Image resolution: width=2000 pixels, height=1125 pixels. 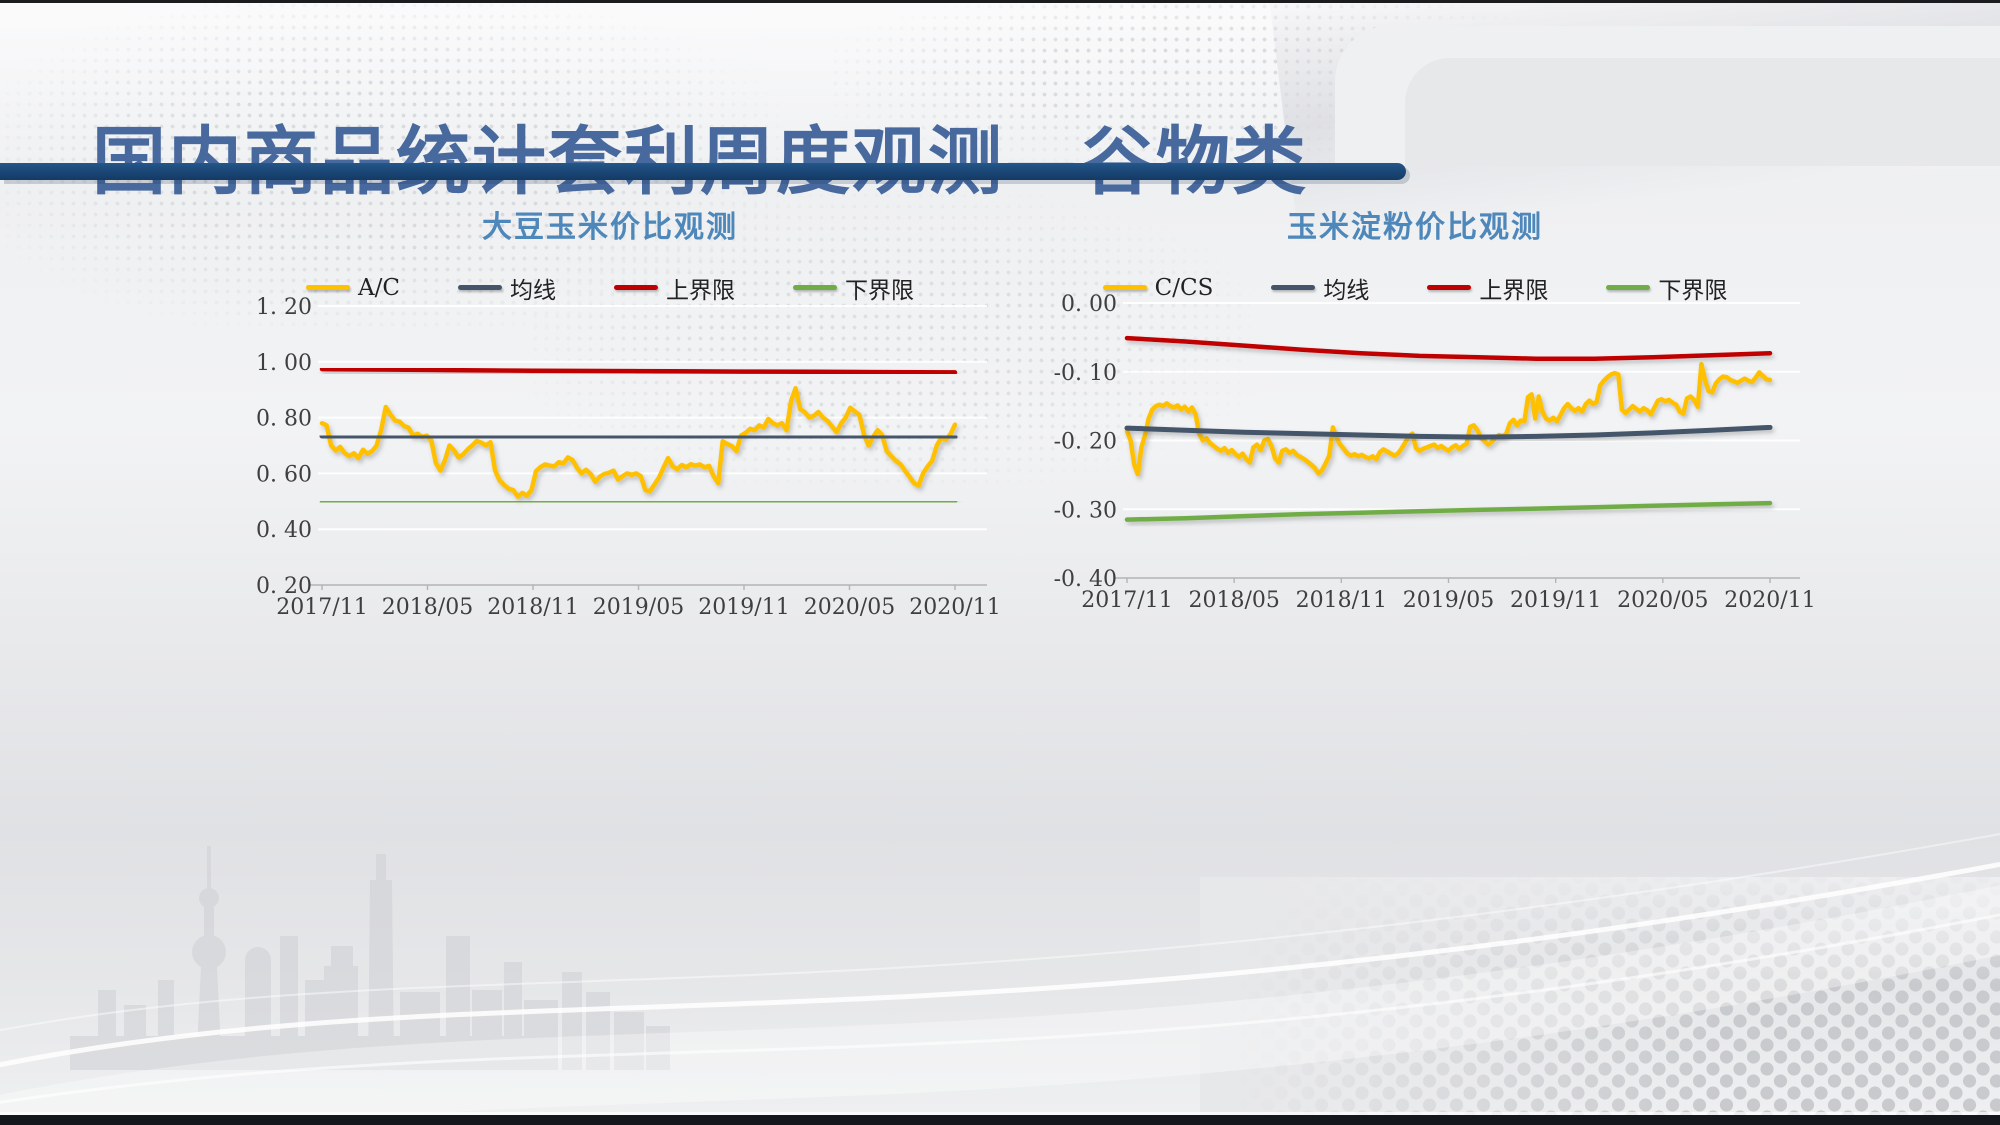 I want to click on legend-label: A/C, so click(x=379, y=287).